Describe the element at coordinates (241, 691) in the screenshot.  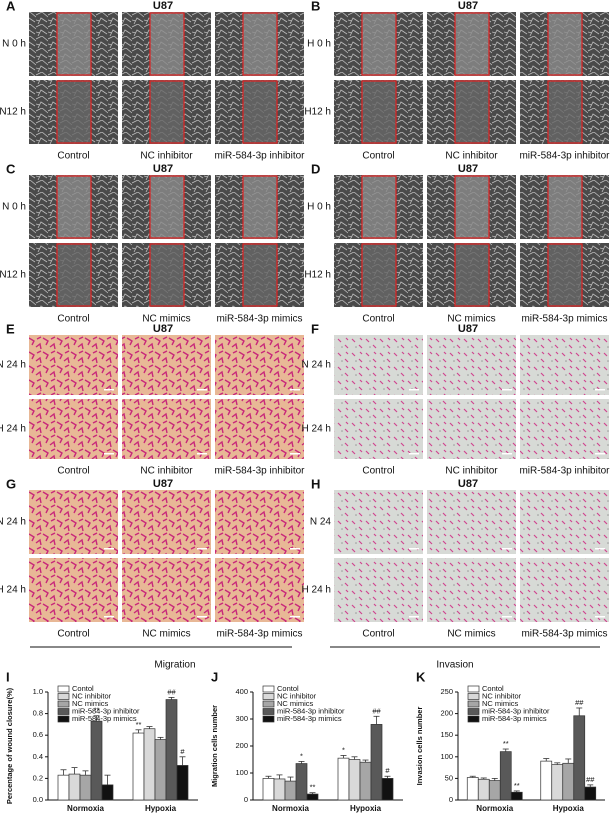
I see `y-tick-label: 400` at that location.